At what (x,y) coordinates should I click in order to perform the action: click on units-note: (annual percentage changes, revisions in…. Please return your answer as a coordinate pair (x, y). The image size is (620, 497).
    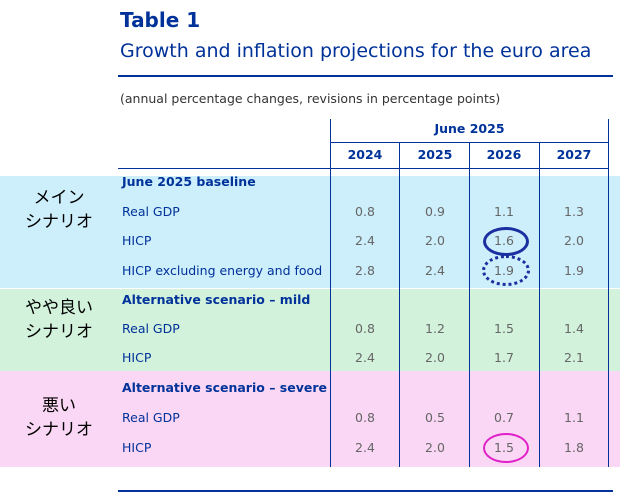
    Looking at the image, I should click on (310, 98).